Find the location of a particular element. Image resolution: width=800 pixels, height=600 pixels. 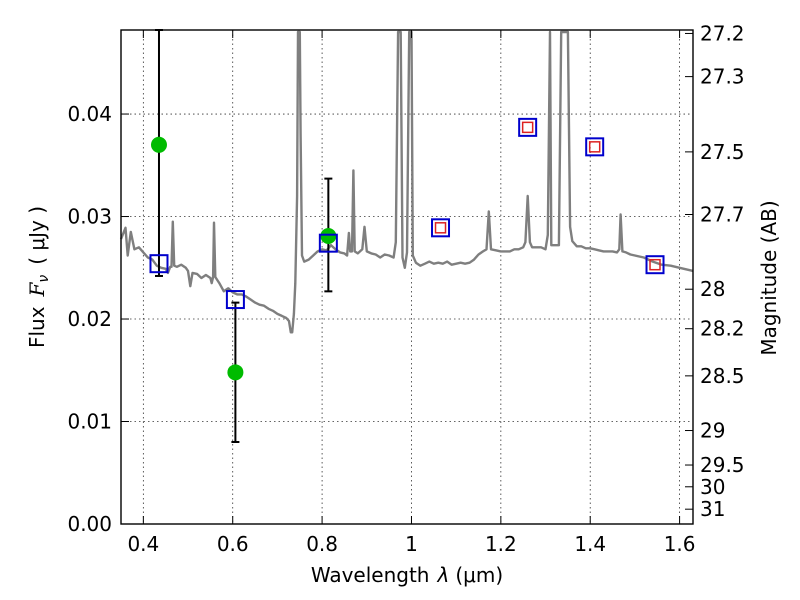

y2-tick-label: 30 is located at coordinates (712, 487).